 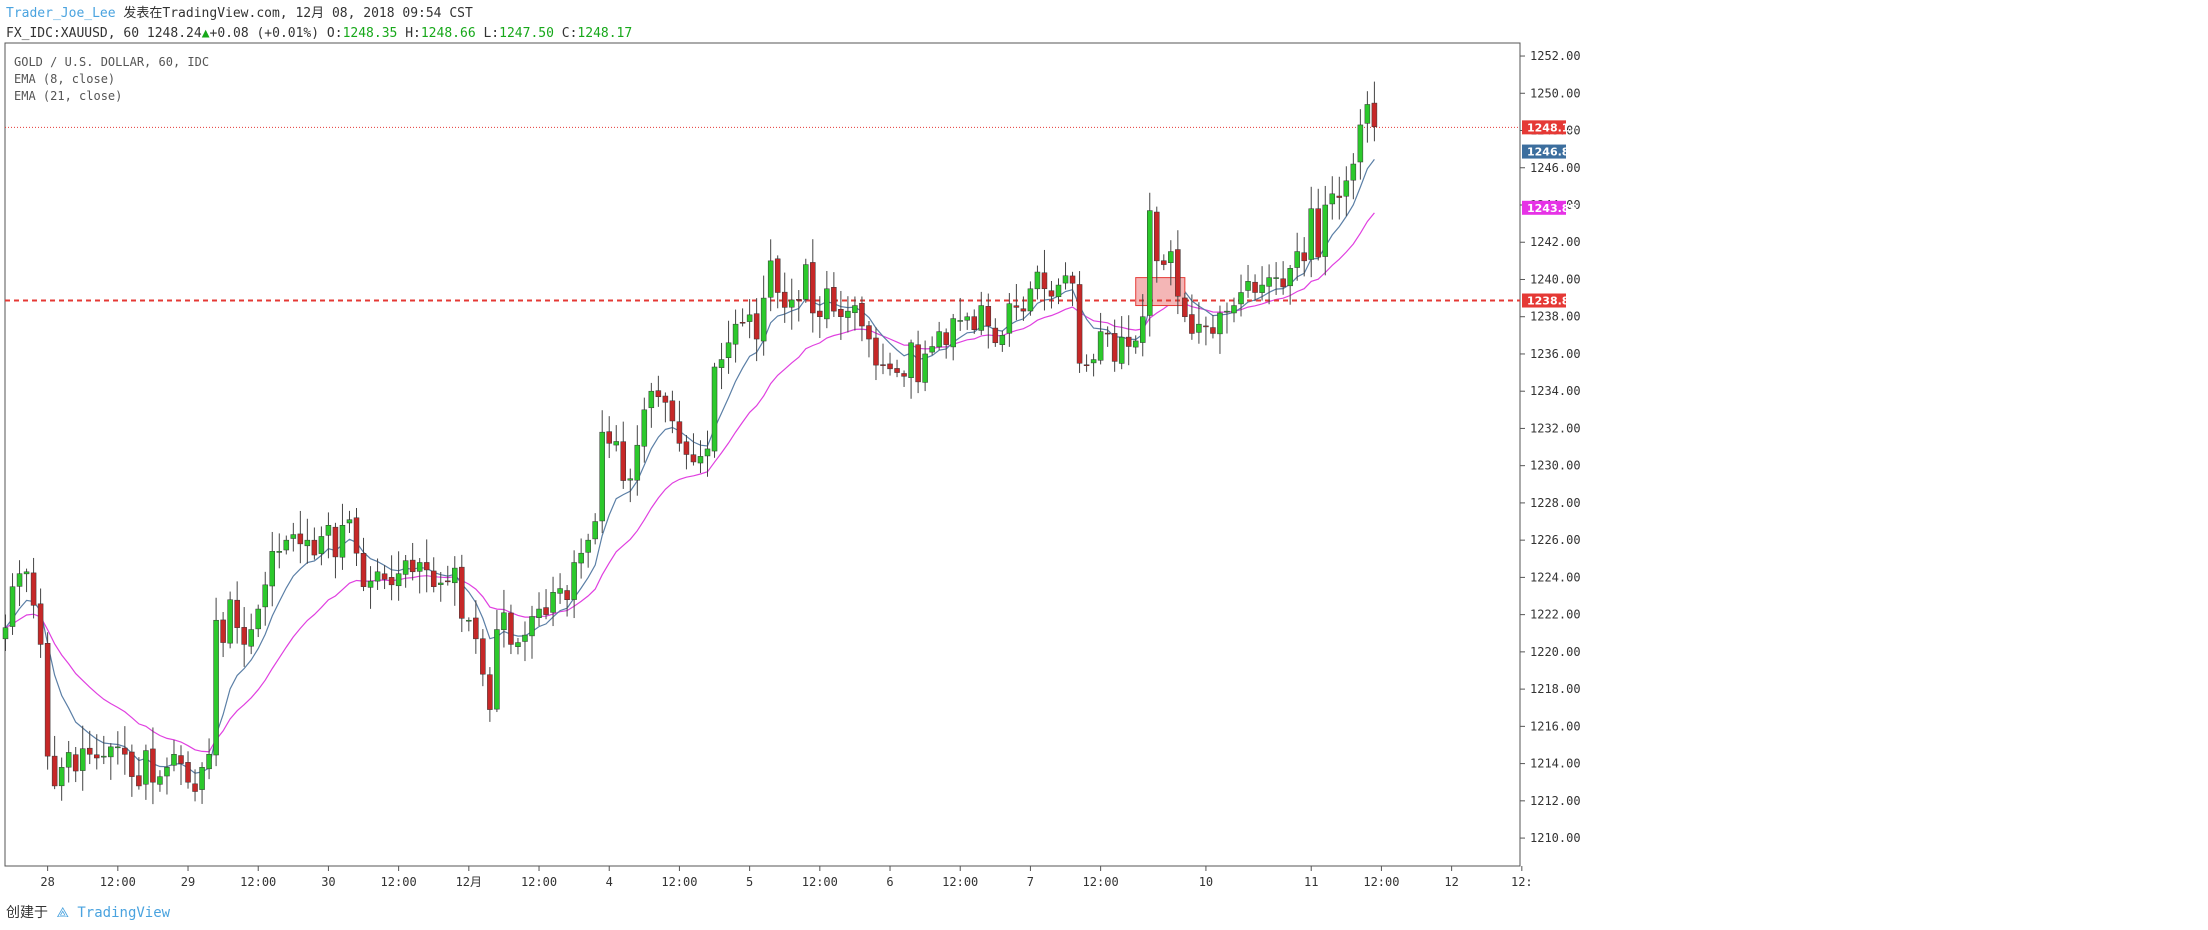 What do you see at coordinates (124, 913) in the screenshot?
I see `tradingview-link: TradingView` at bounding box center [124, 913].